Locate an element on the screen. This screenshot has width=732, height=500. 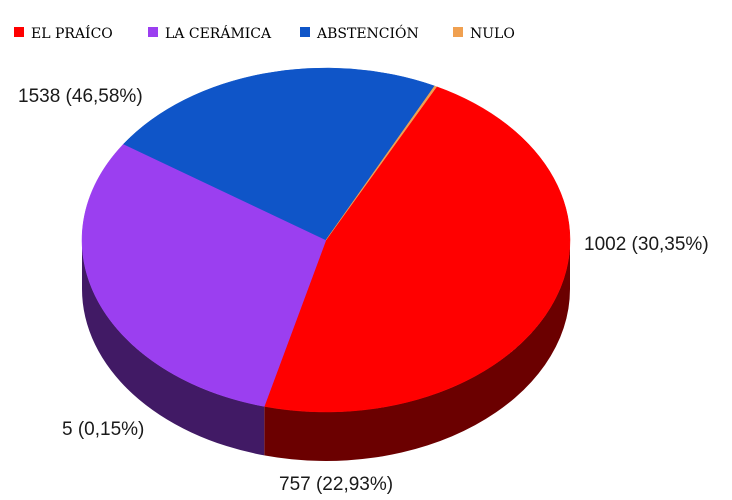
legend-label-0: EL PRAÍCO is located at coordinates (72, 33).